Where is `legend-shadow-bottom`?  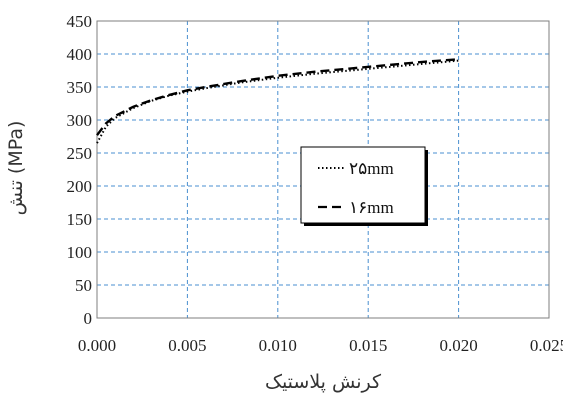 legend-shadow-bottom is located at coordinates (366, 224).